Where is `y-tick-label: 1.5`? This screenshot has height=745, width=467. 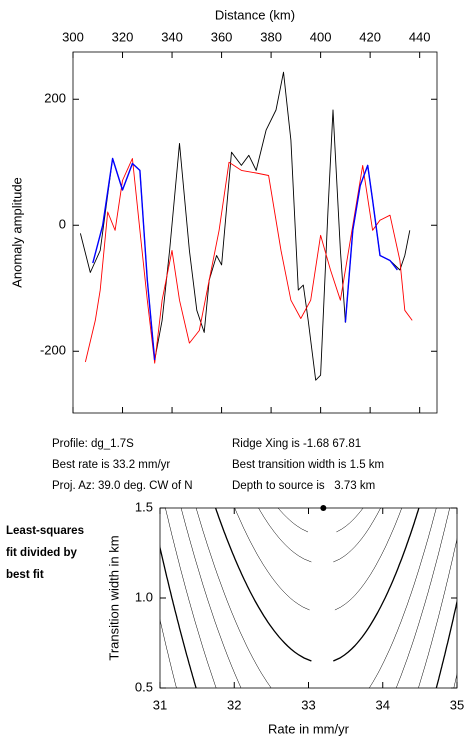
y-tick-label: 1.5 is located at coordinates (144, 506).